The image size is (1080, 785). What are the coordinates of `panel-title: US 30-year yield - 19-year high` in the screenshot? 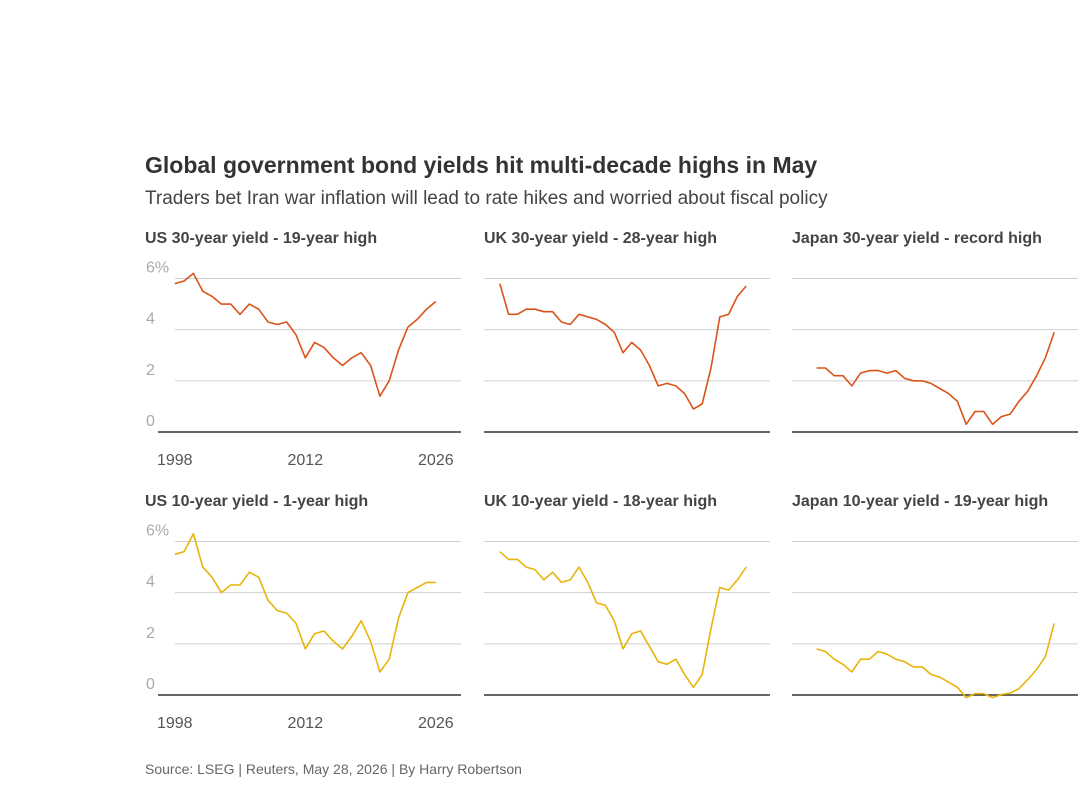 It's located at (261, 238).